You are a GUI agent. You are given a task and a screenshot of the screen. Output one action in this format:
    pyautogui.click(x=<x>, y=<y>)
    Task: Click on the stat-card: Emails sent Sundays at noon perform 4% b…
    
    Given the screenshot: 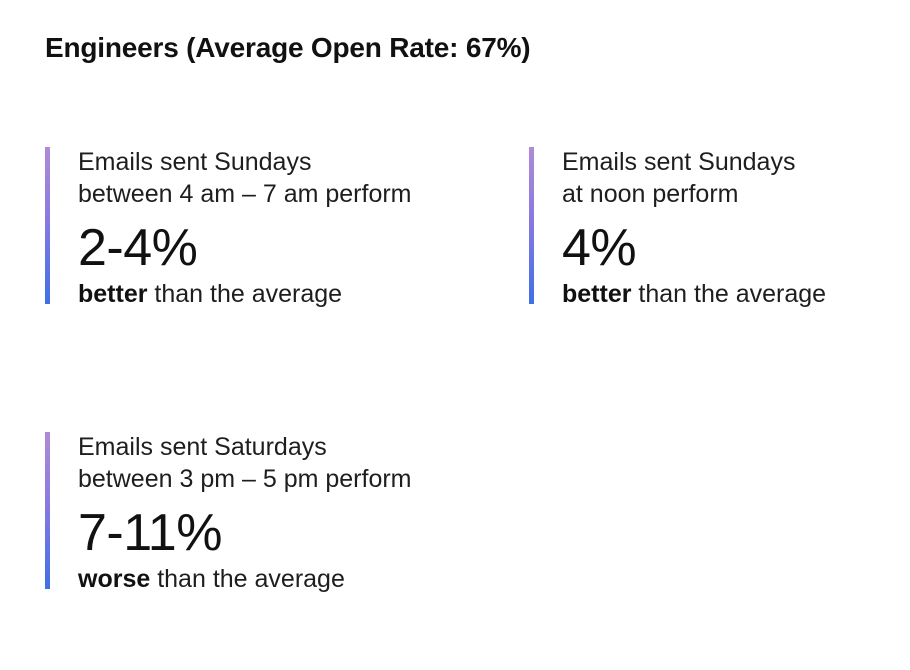 What is the action you would take?
    pyautogui.click(x=719, y=227)
    